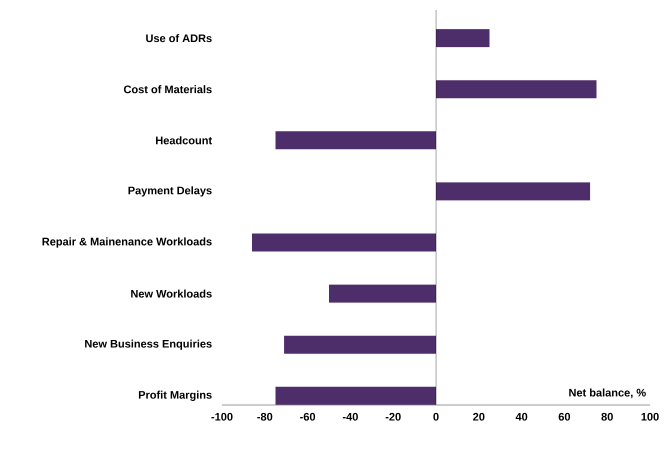 This screenshot has width=672, height=450. I want to click on y-tick-label: Headcount, so click(184, 140).